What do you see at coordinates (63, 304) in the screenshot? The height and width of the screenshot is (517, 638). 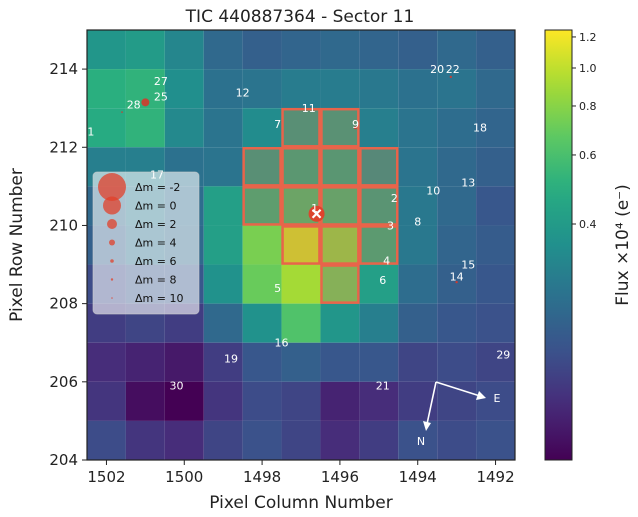 I see `y-tick-label: 208` at bounding box center [63, 304].